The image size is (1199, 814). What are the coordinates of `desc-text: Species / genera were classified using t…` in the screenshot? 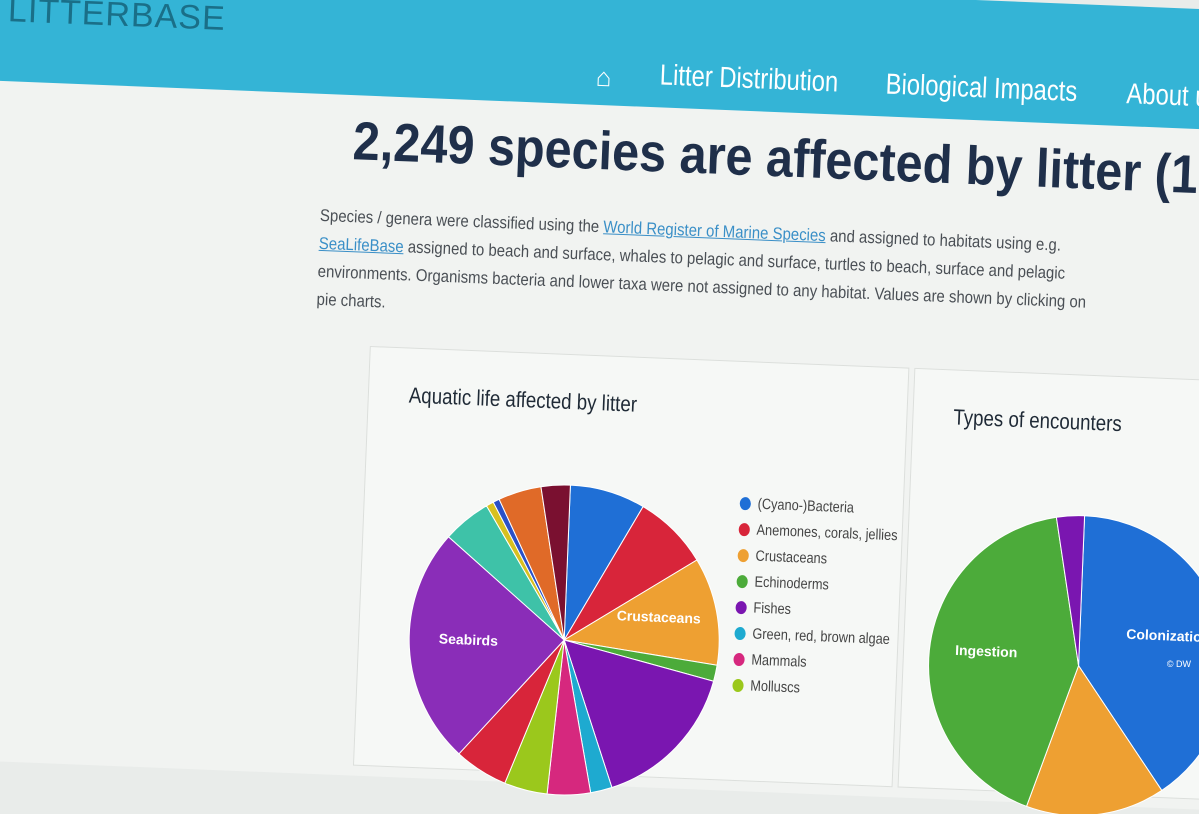 It's located at (462, 221).